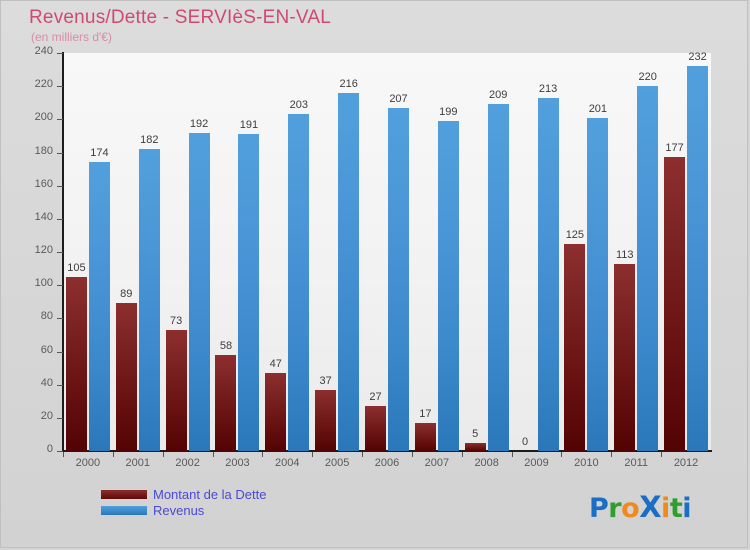  What do you see at coordinates (674, 148) in the screenshot?
I see `bar-label-dette: 177` at bounding box center [674, 148].